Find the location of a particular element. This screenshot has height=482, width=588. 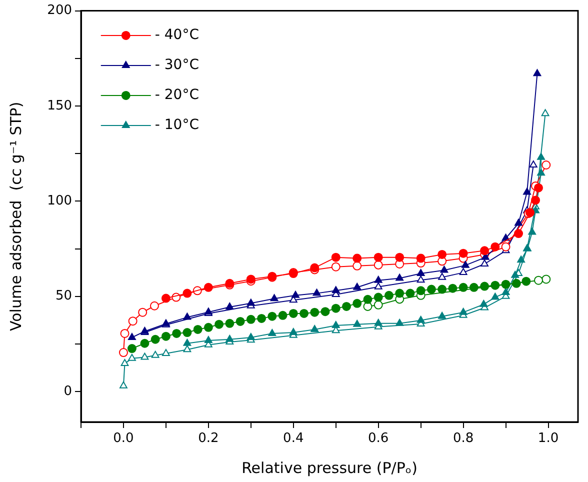

x-tick-label: 0.6 is located at coordinates (378, 438).